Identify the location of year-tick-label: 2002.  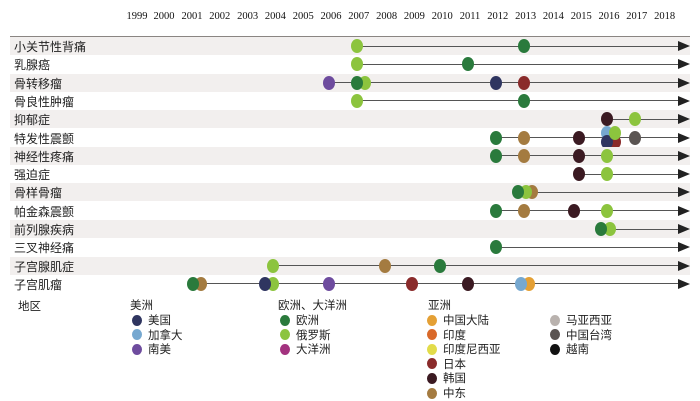
(220, 16).